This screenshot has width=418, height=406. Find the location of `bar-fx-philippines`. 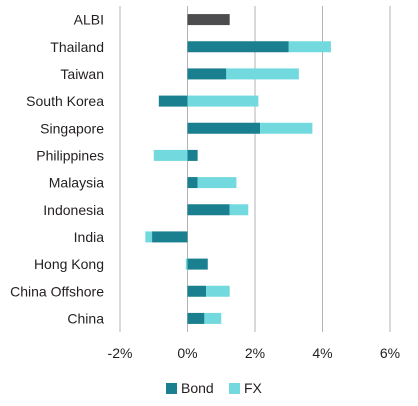

bar-fx-philippines is located at coordinates (170, 155).